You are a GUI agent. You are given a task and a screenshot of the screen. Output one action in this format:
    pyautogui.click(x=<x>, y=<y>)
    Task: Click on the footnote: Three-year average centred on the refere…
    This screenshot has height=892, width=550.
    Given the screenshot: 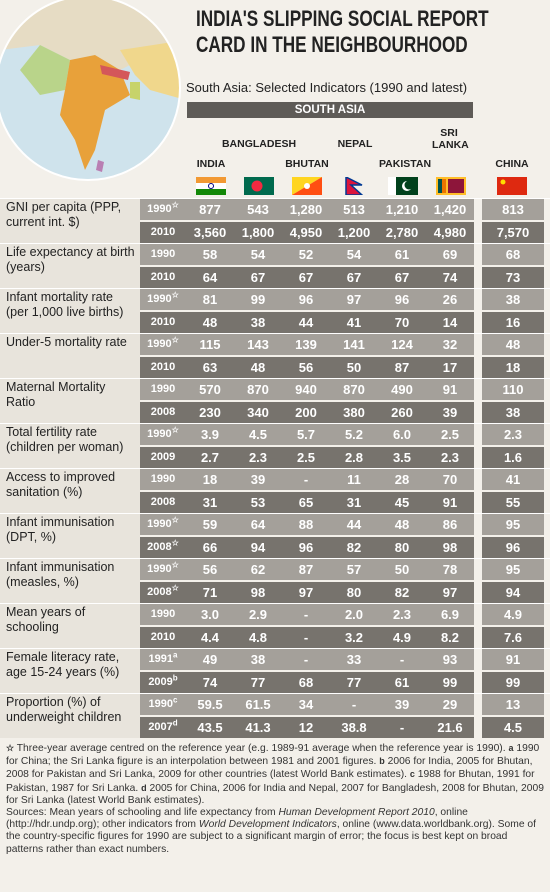 What is the action you would take?
    pyautogui.click(x=261, y=748)
    